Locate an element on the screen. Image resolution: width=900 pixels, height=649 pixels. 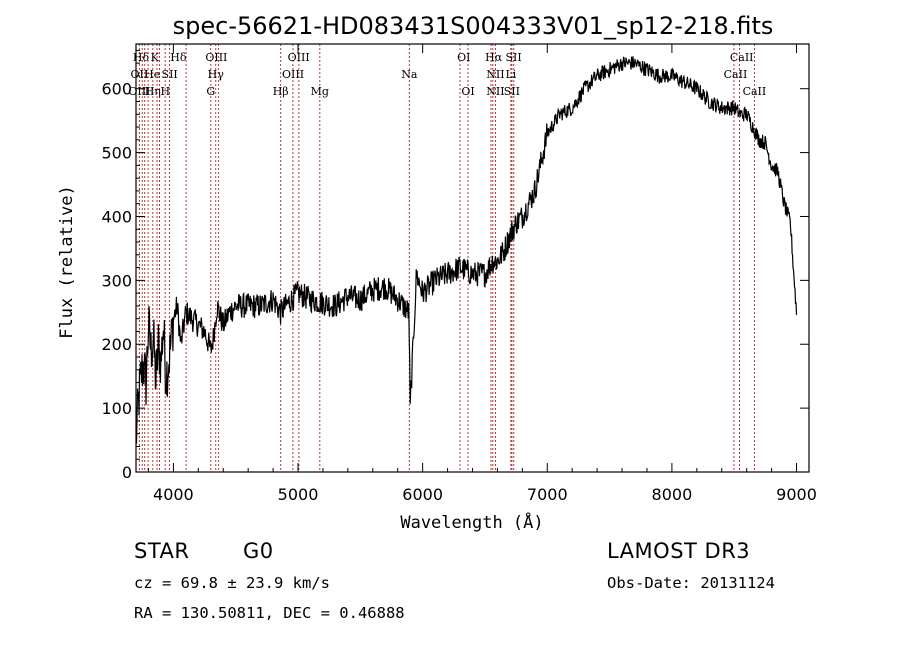
object-class: STAR is located at coordinates (162, 551).